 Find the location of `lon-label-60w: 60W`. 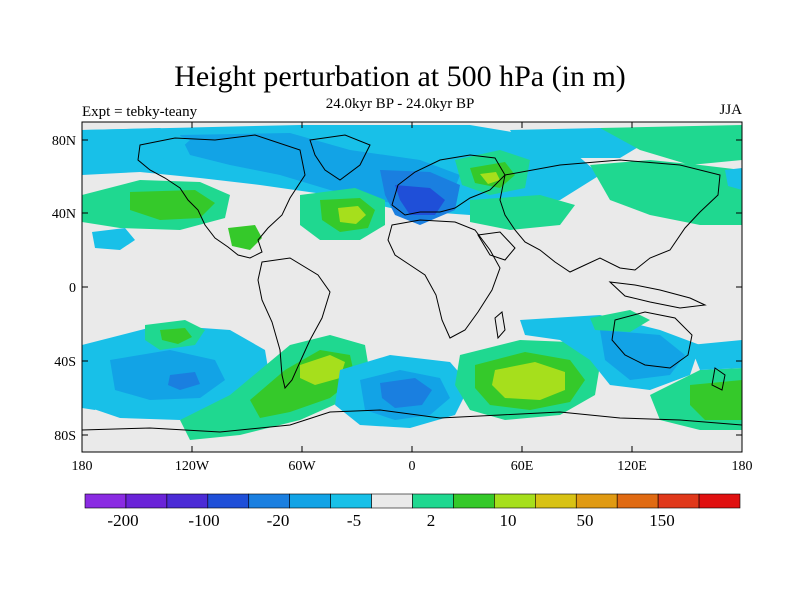

lon-label-60w: 60W is located at coordinates (302, 466).